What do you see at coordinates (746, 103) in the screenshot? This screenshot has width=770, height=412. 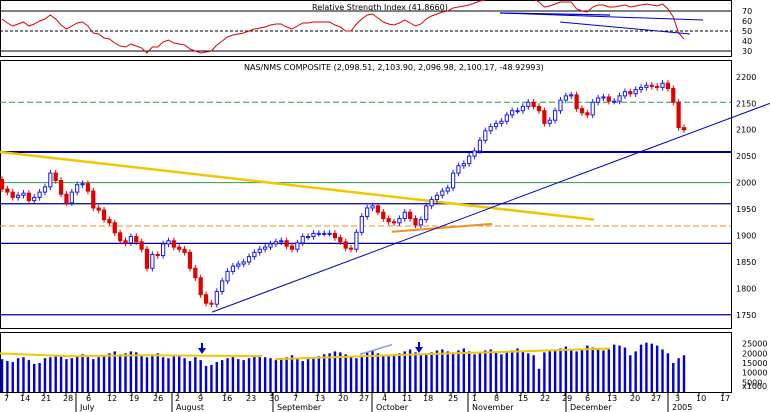 I see `price-y-tick-label: 2150` at bounding box center [746, 103].